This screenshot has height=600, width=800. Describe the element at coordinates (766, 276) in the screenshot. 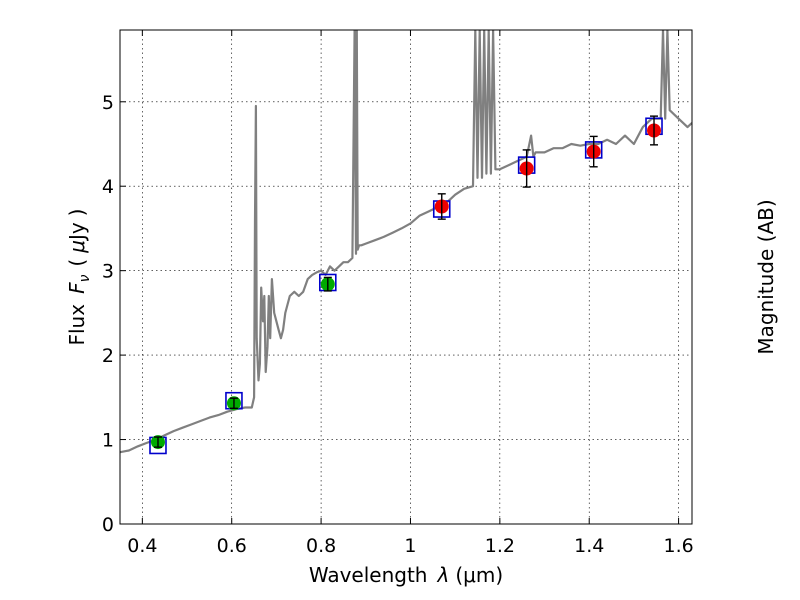

I see `right-axis-title: Magnitude (AB)` at that location.